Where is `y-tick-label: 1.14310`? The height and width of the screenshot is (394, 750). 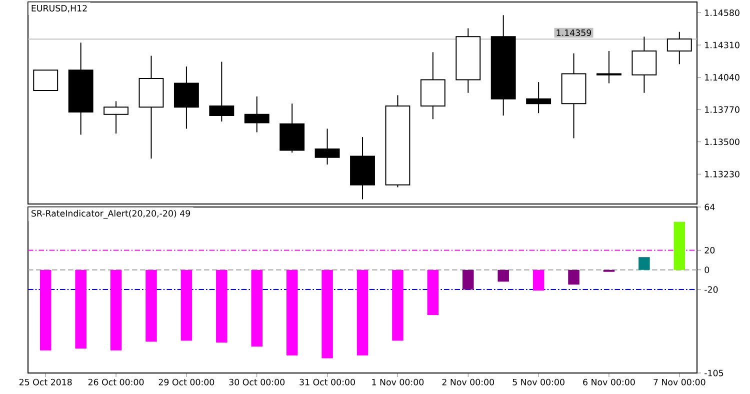 y-tick-label: 1.14310 is located at coordinates (722, 45).